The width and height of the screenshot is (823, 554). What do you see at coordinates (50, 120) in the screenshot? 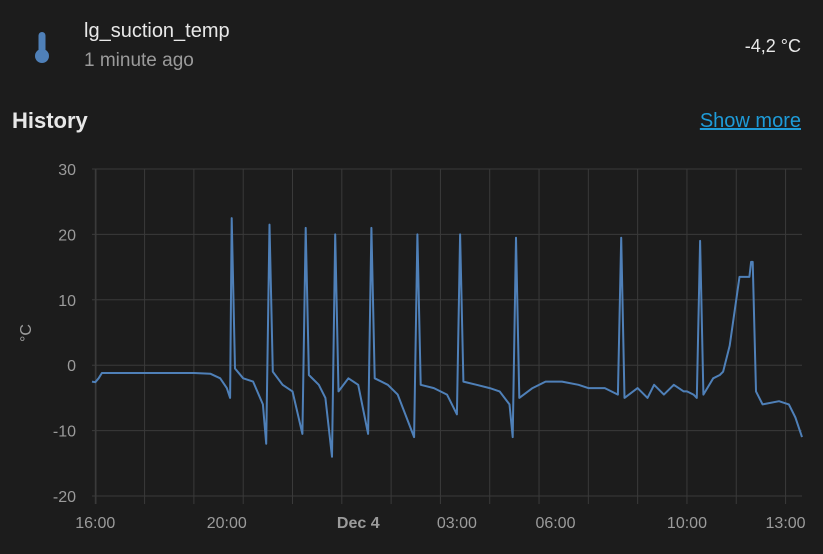
I see `history-title: History` at bounding box center [50, 120].